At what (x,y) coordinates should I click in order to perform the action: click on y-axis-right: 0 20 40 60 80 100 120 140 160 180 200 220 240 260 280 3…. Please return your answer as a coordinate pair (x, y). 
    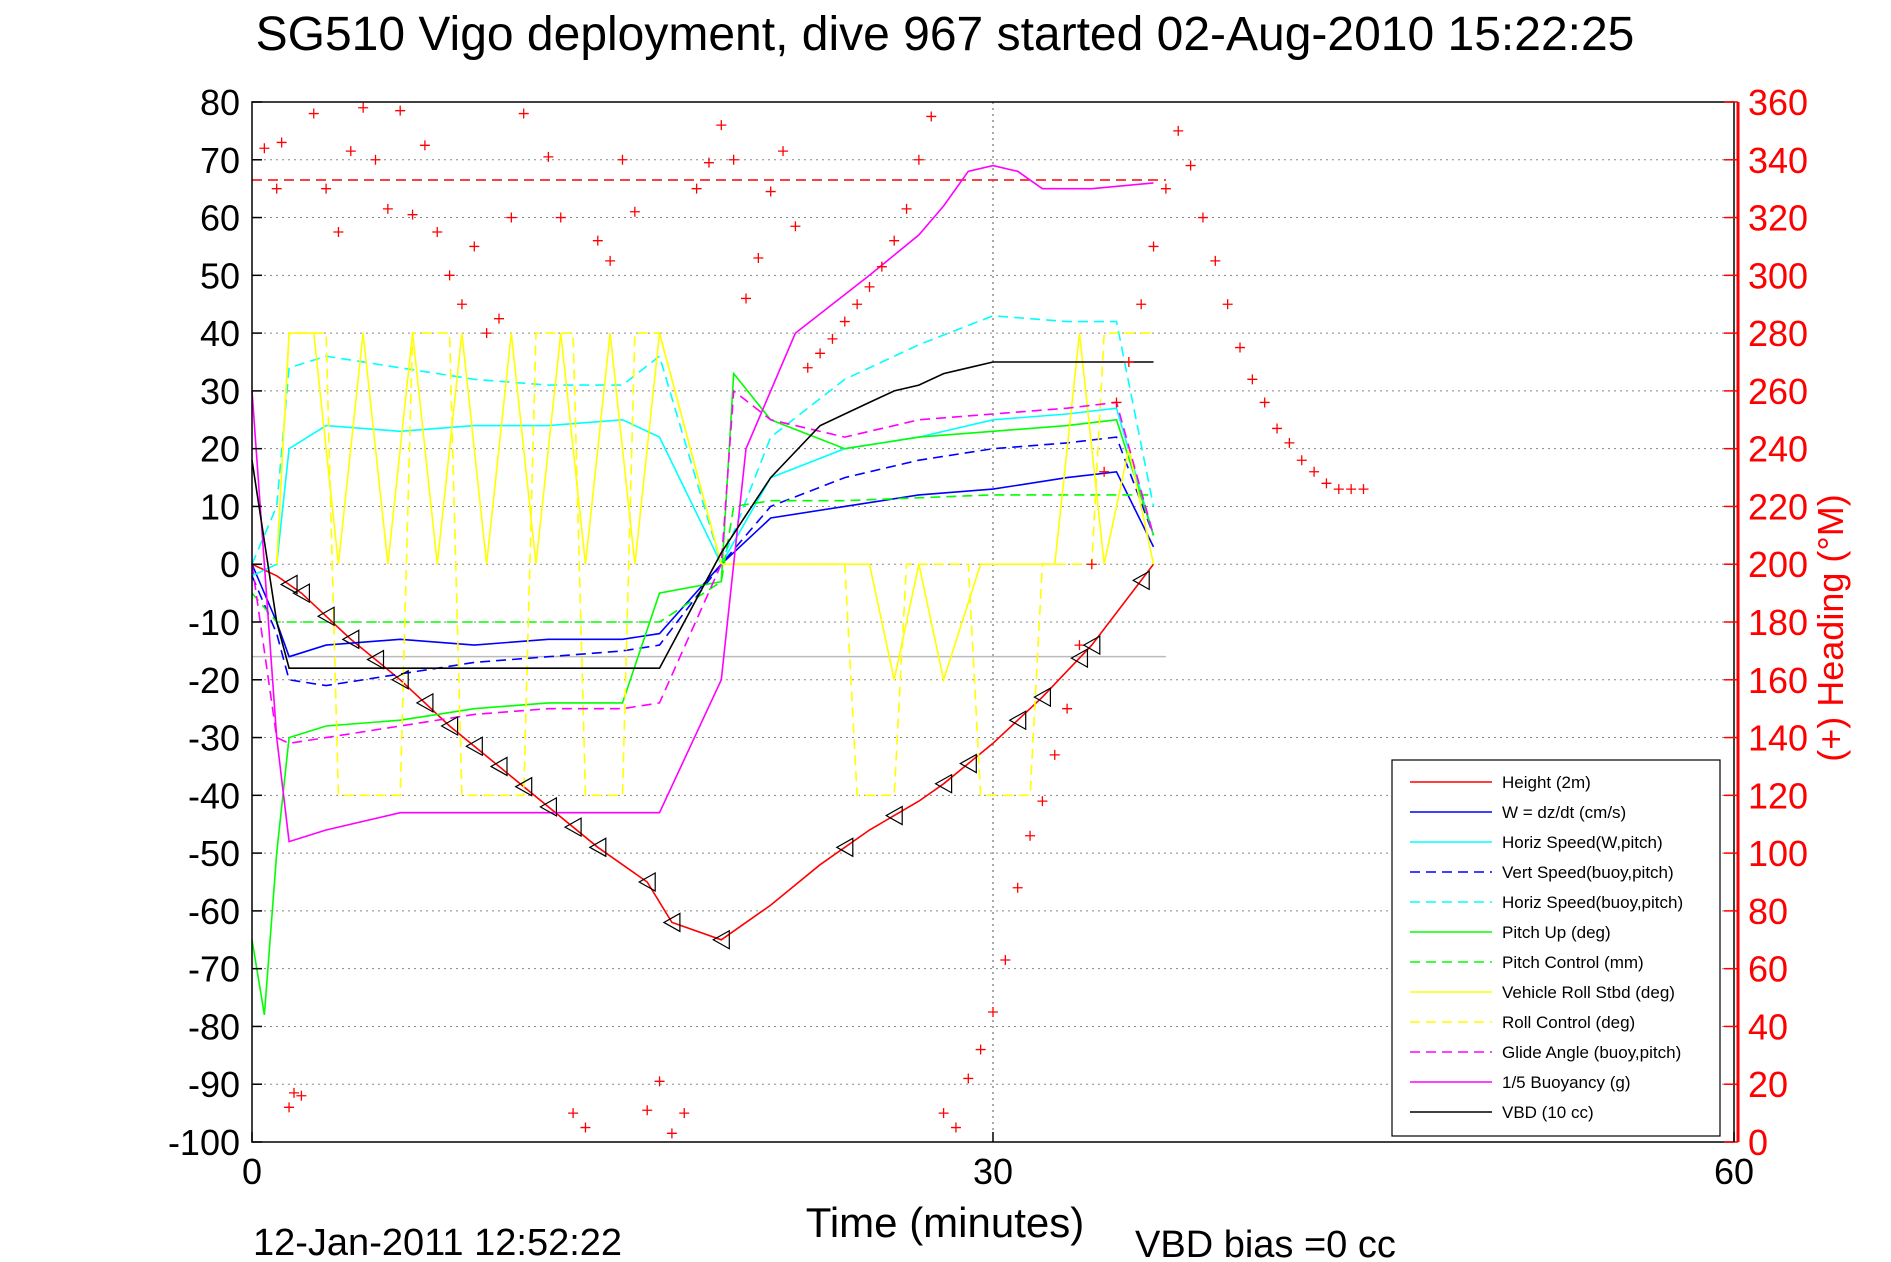
    Looking at the image, I should click on (1766, 622).